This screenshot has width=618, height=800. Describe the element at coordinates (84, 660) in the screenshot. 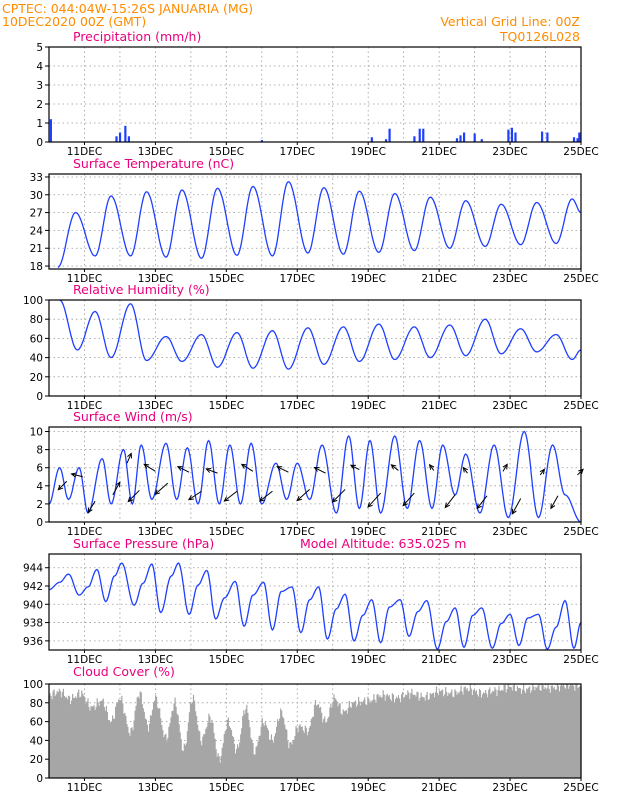

I see `date-tick-label-pres: 11DEC` at that location.